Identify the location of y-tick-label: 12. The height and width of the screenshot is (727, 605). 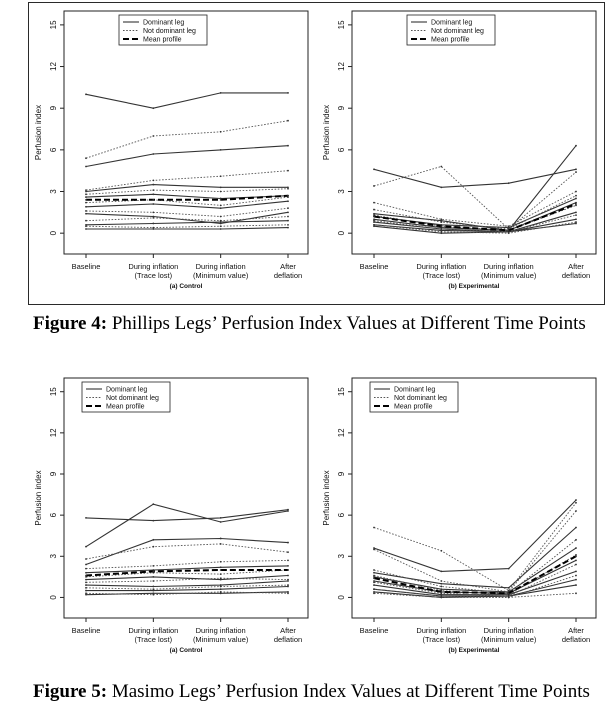
(341, 432).